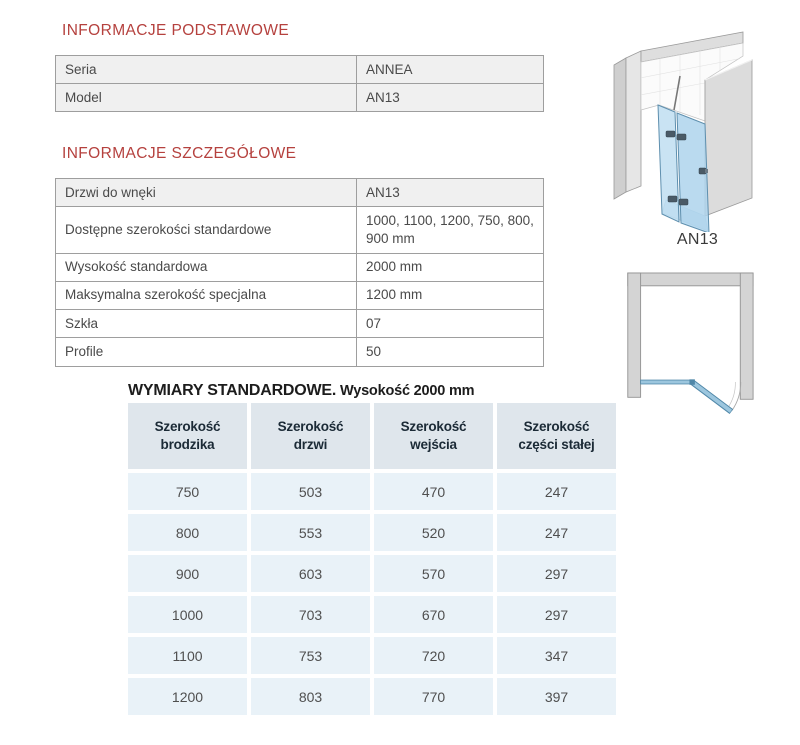 The width and height of the screenshot is (800, 745). What do you see at coordinates (450, 69) in the screenshot?
I see `row-value: ANNEA` at bounding box center [450, 69].